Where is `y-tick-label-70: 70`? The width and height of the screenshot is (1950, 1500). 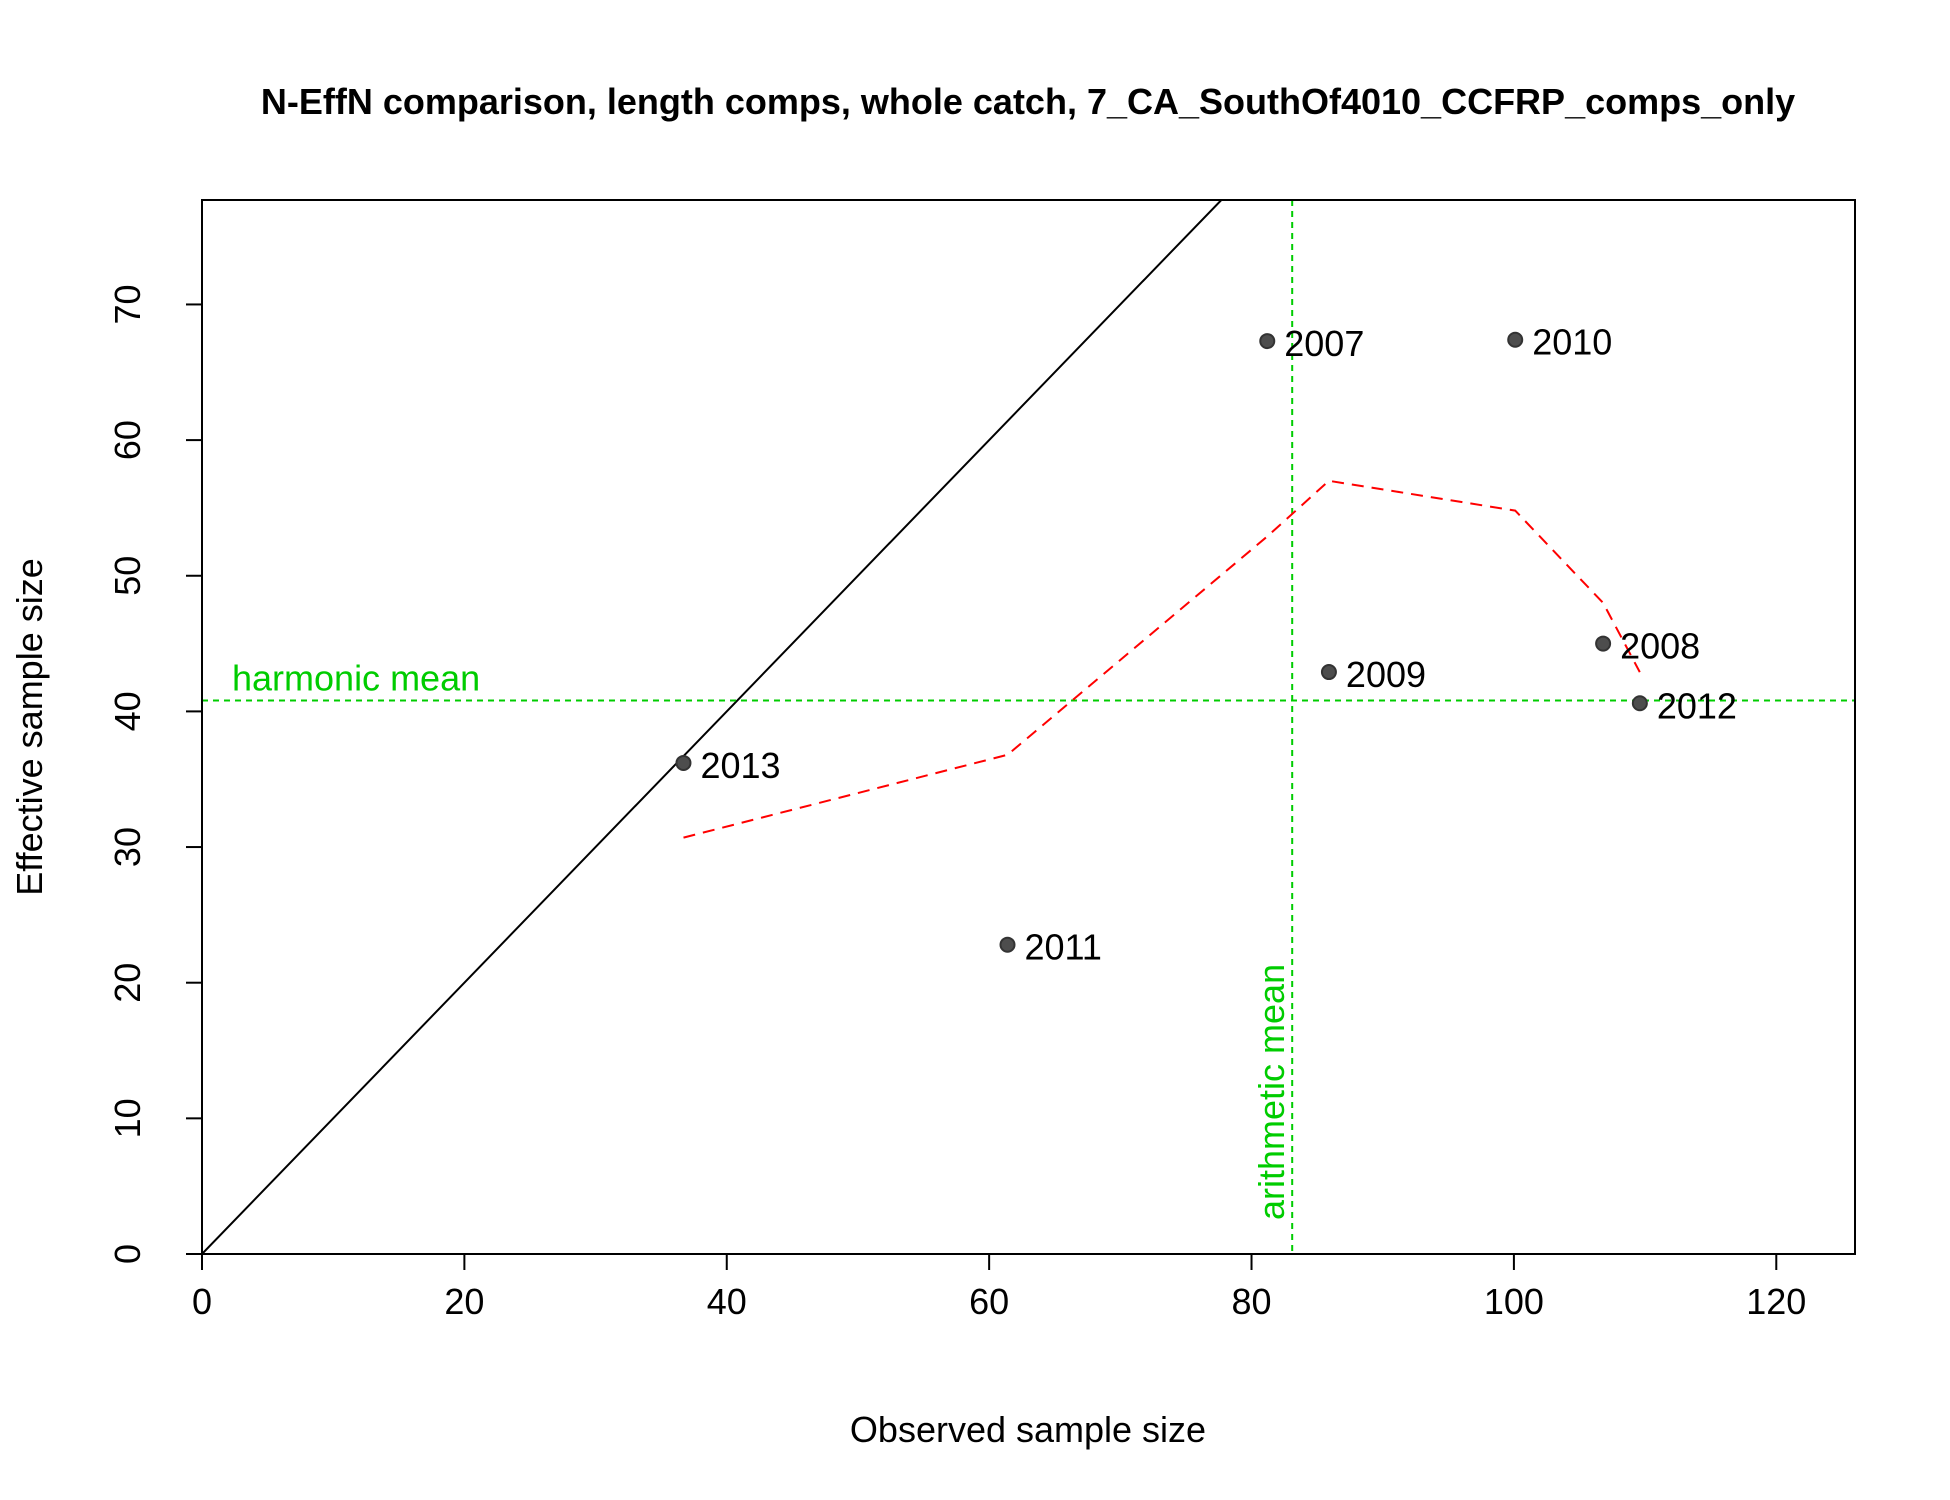
y-tick-label-70: 70 is located at coordinates (127, 304).